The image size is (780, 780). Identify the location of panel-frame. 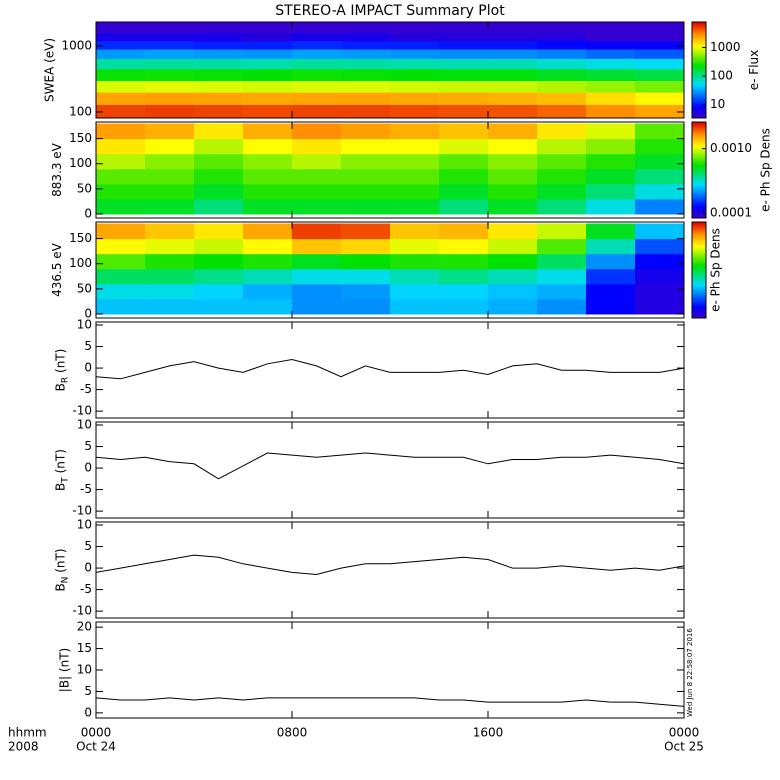
(390, 570).